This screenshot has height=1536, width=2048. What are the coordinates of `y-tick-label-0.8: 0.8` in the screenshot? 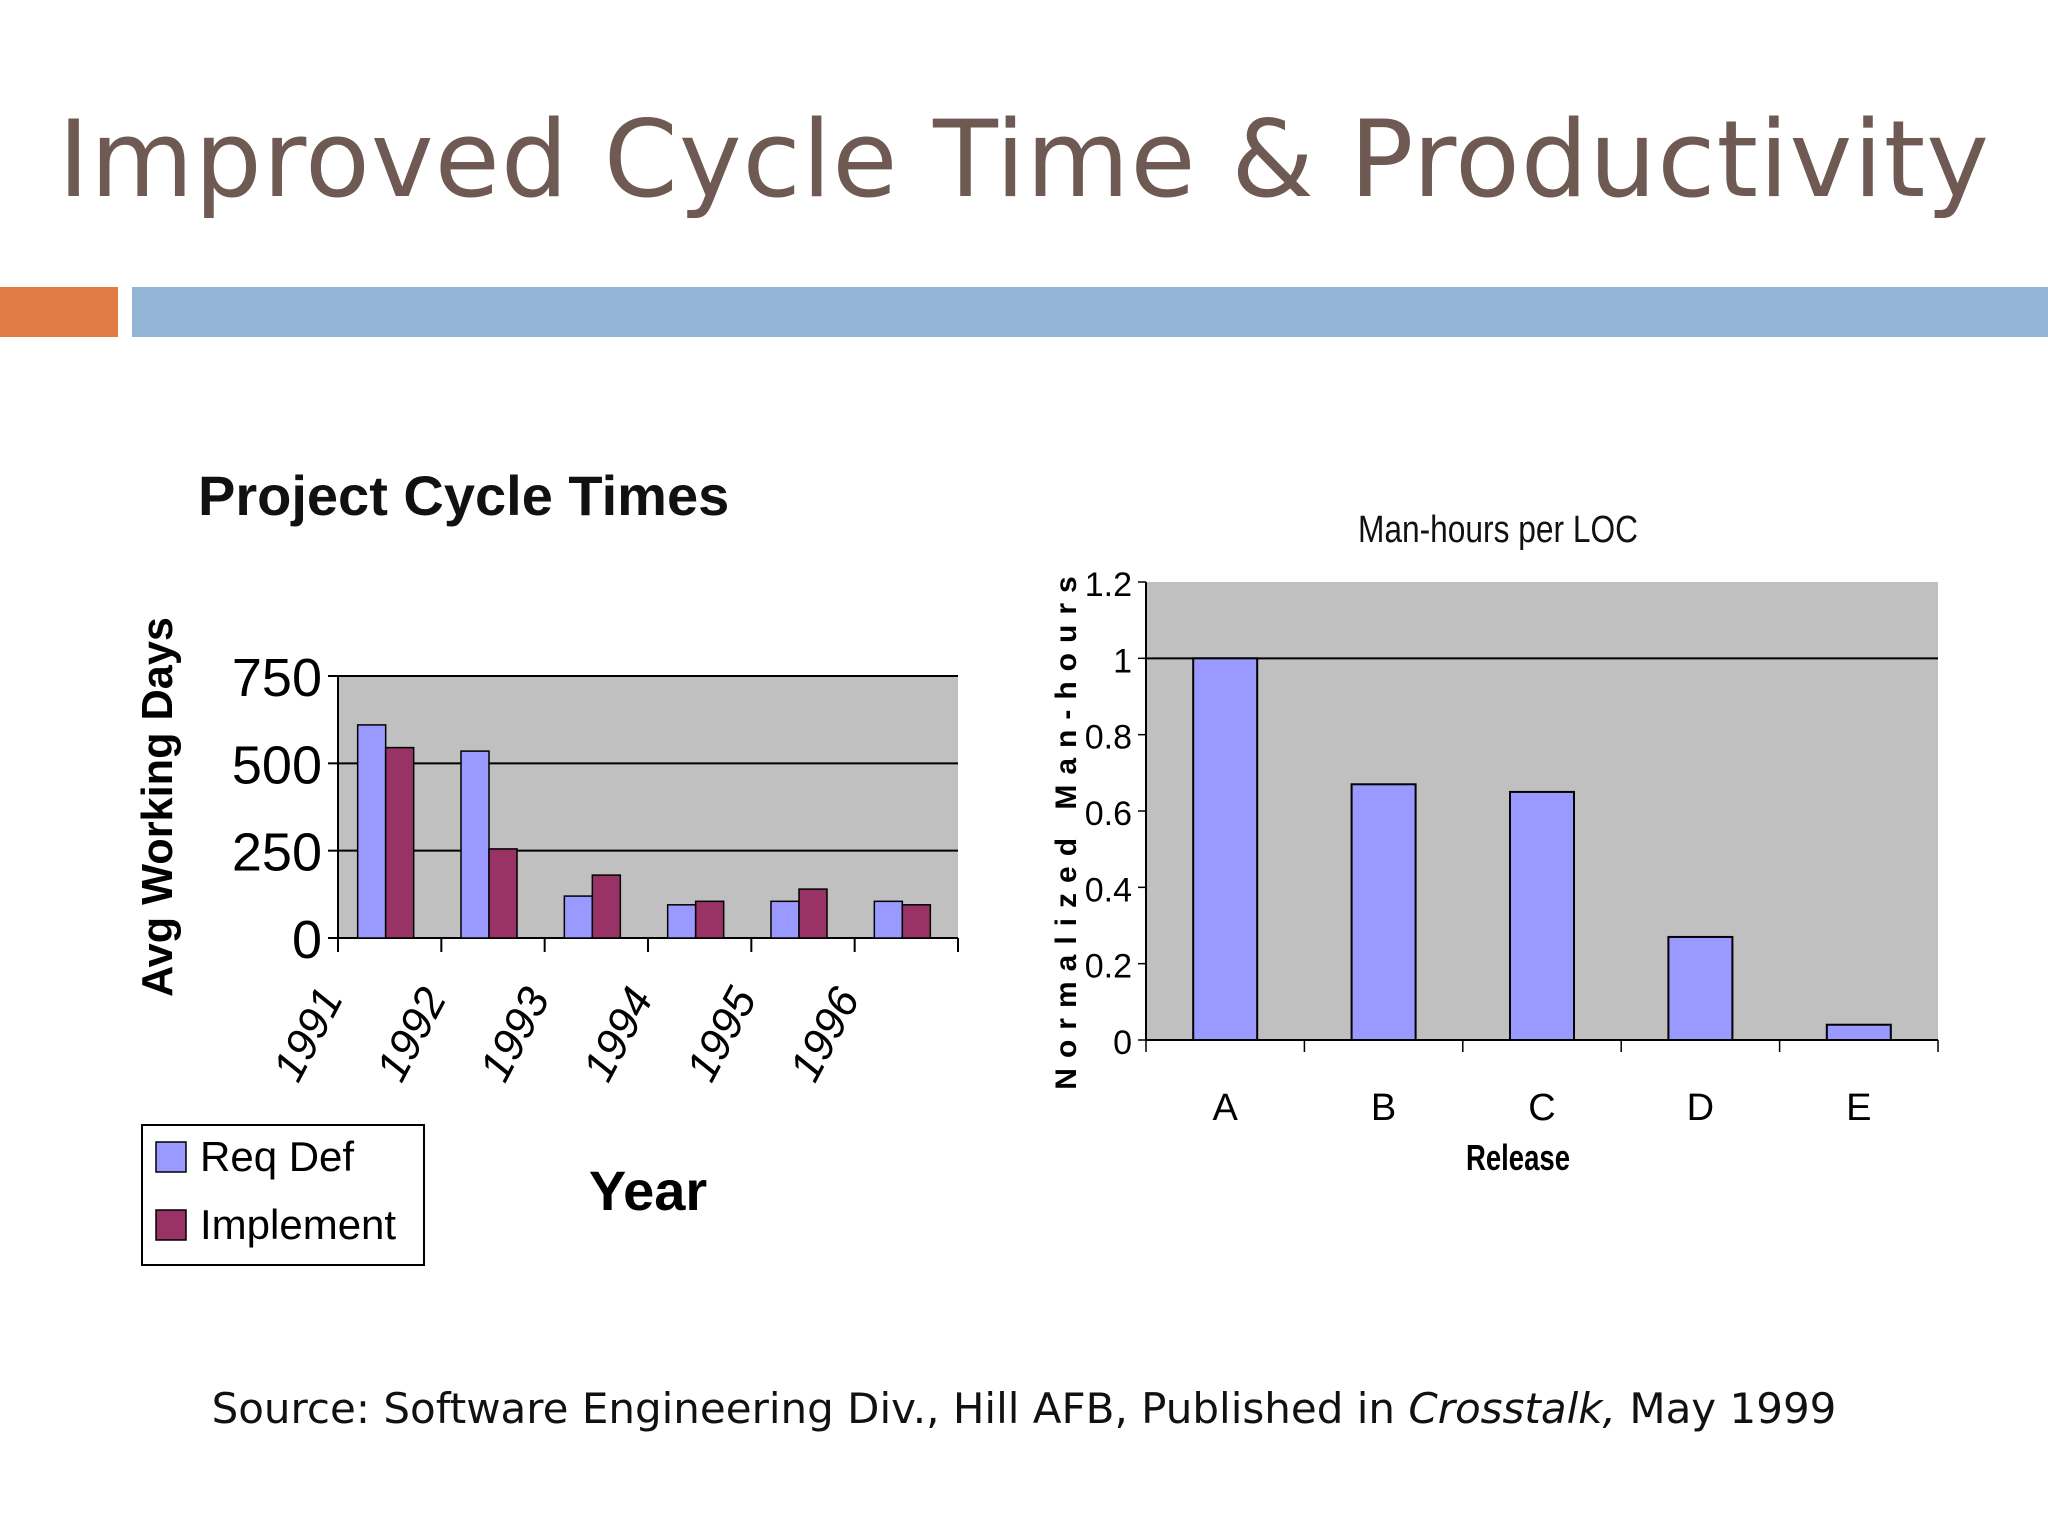 It's located at (1108, 738).